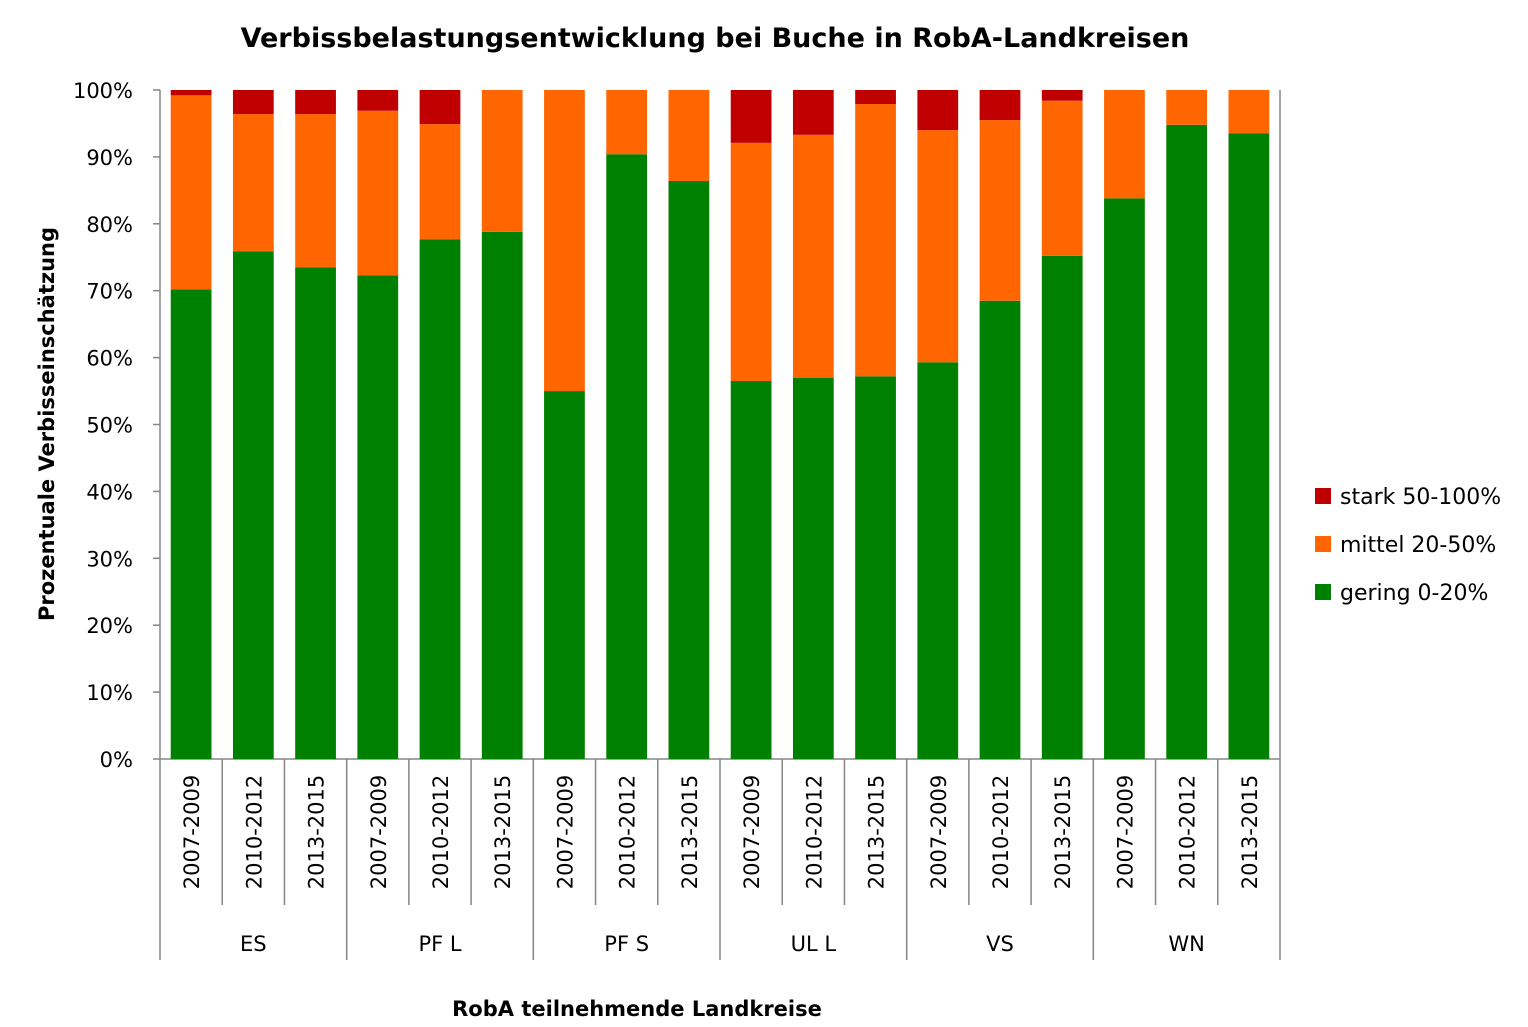  What do you see at coordinates (109, 158) in the screenshot?
I see `y-tick-label: 90%` at bounding box center [109, 158].